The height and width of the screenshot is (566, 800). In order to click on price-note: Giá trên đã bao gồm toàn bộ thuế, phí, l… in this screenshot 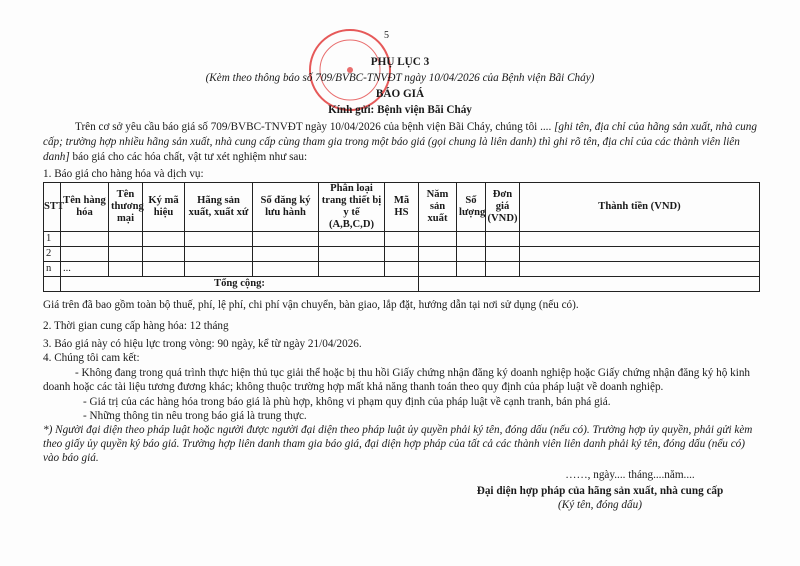, I will do `click(311, 305)`.